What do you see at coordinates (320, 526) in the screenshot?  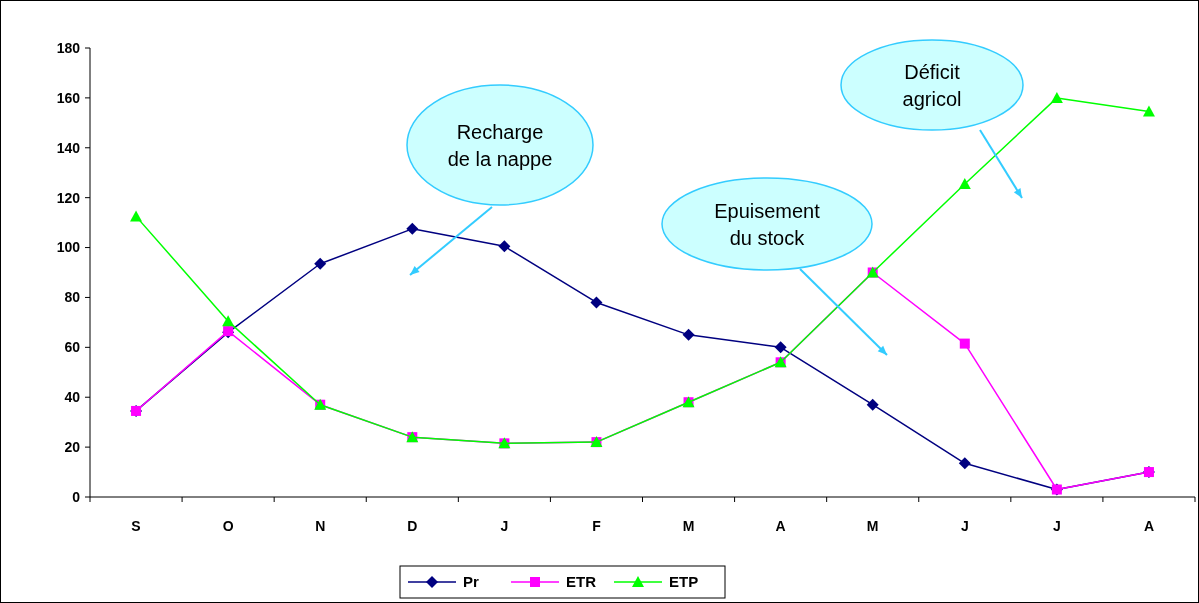 I see `x-tick-label: N` at bounding box center [320, 526].